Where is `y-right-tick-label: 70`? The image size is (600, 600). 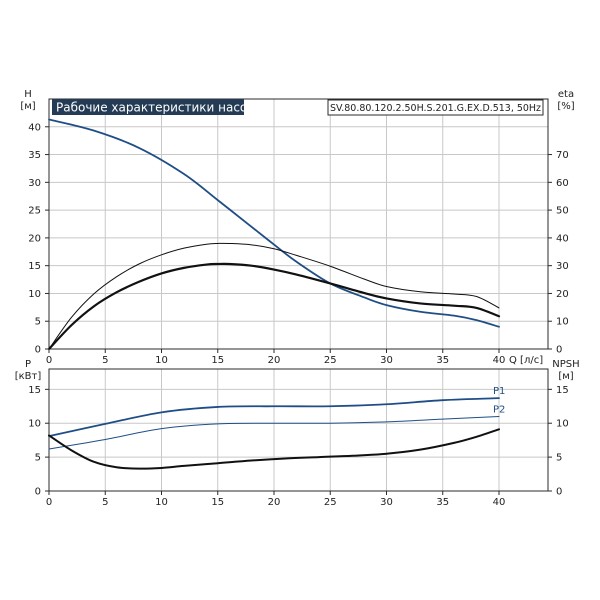 y-right-tick-label: 70 is located at coordinates (562, 155).